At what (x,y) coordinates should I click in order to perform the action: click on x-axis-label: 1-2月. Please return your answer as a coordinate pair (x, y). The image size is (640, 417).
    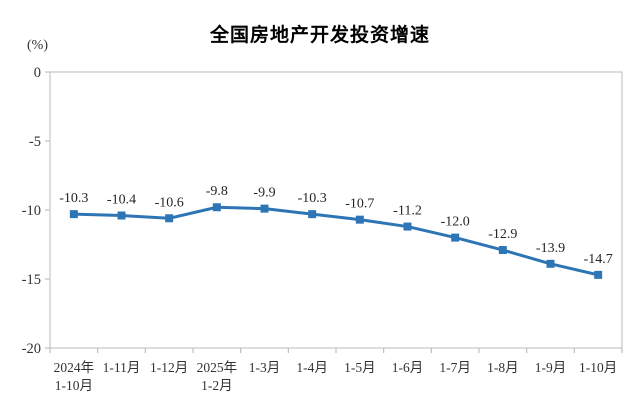
    Looking at the image, I should click on (217, 385).